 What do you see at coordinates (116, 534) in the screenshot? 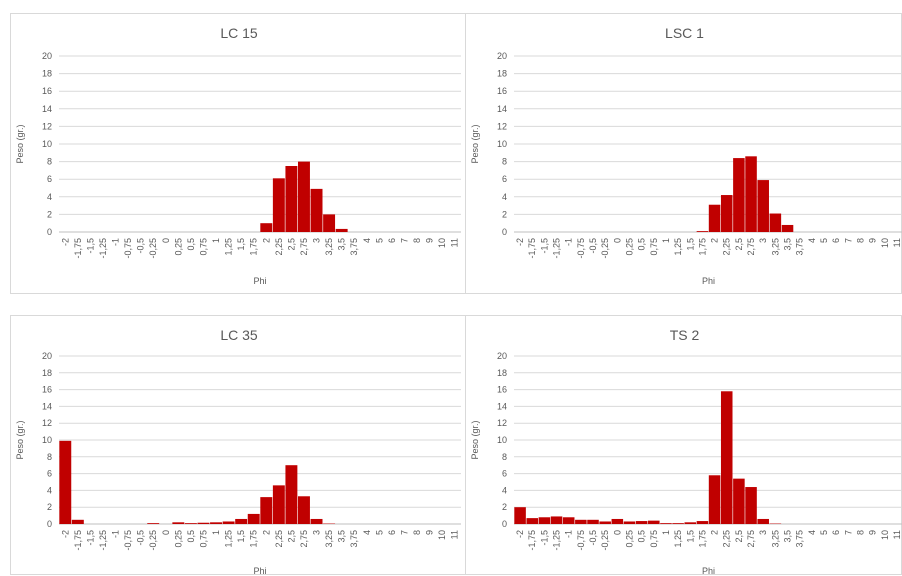
I see `x-tick-label-lc35-4: -1` at bounding box center [116, 534].